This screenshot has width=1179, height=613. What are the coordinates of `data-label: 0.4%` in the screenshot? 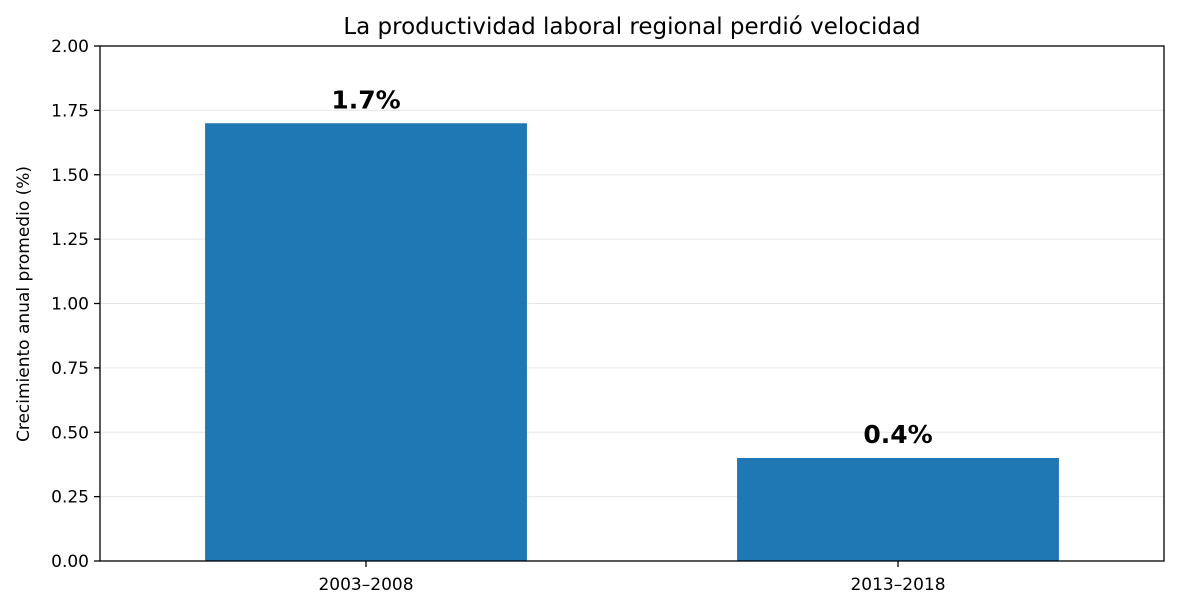 It's located at (897, 434).